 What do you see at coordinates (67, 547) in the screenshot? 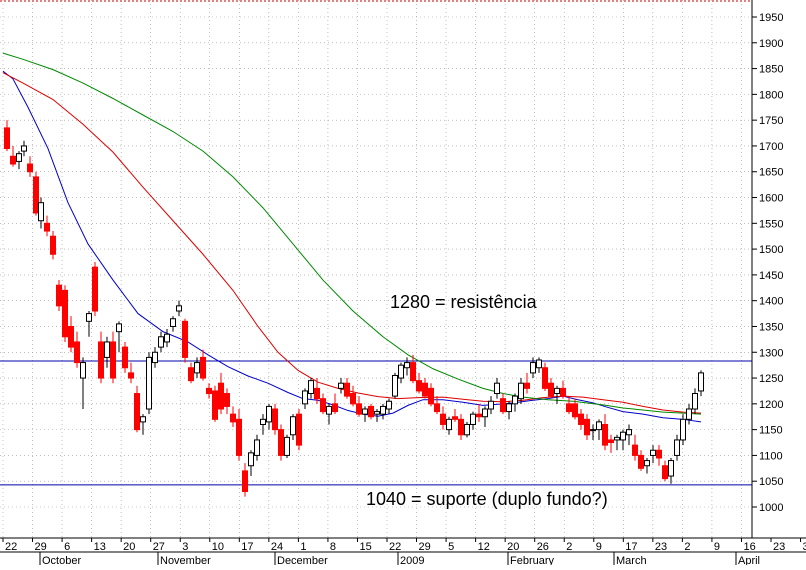
I see `x-tick-label: 6` at bounding box center [67, 547].